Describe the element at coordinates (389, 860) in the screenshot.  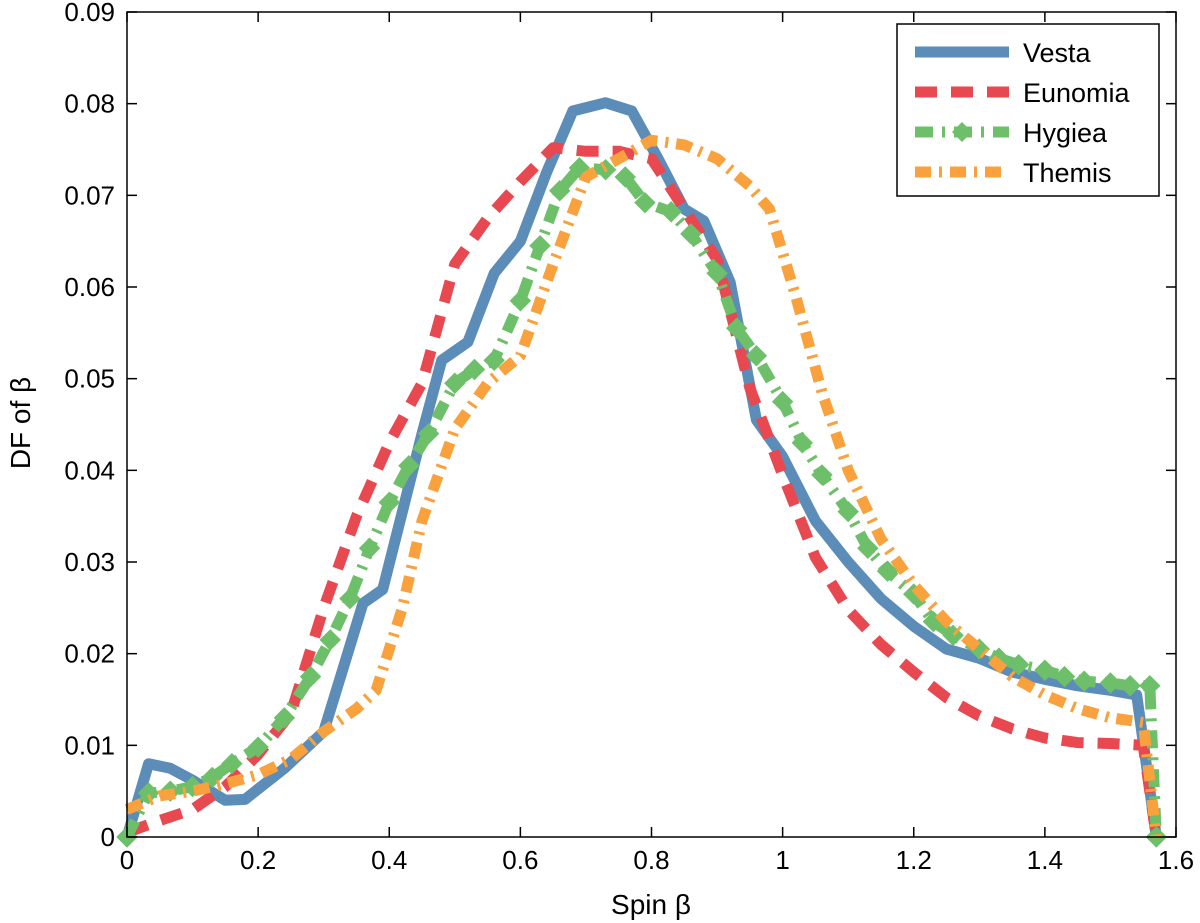
I see `x-tick-label: 0.4` at that location.